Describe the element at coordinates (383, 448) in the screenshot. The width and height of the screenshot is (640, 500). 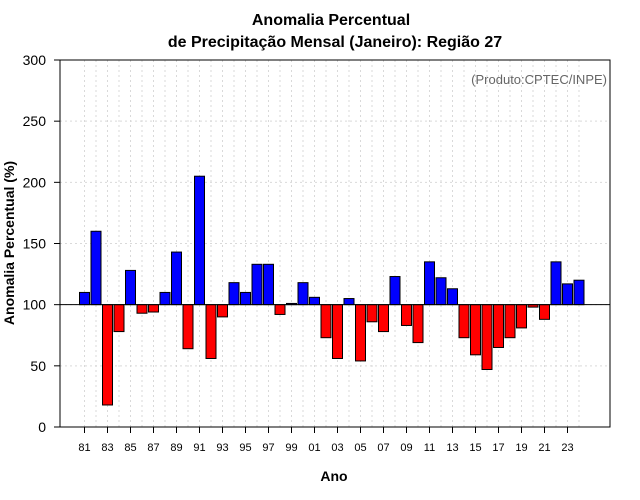
I see `x-tick-label: 07` at that location.